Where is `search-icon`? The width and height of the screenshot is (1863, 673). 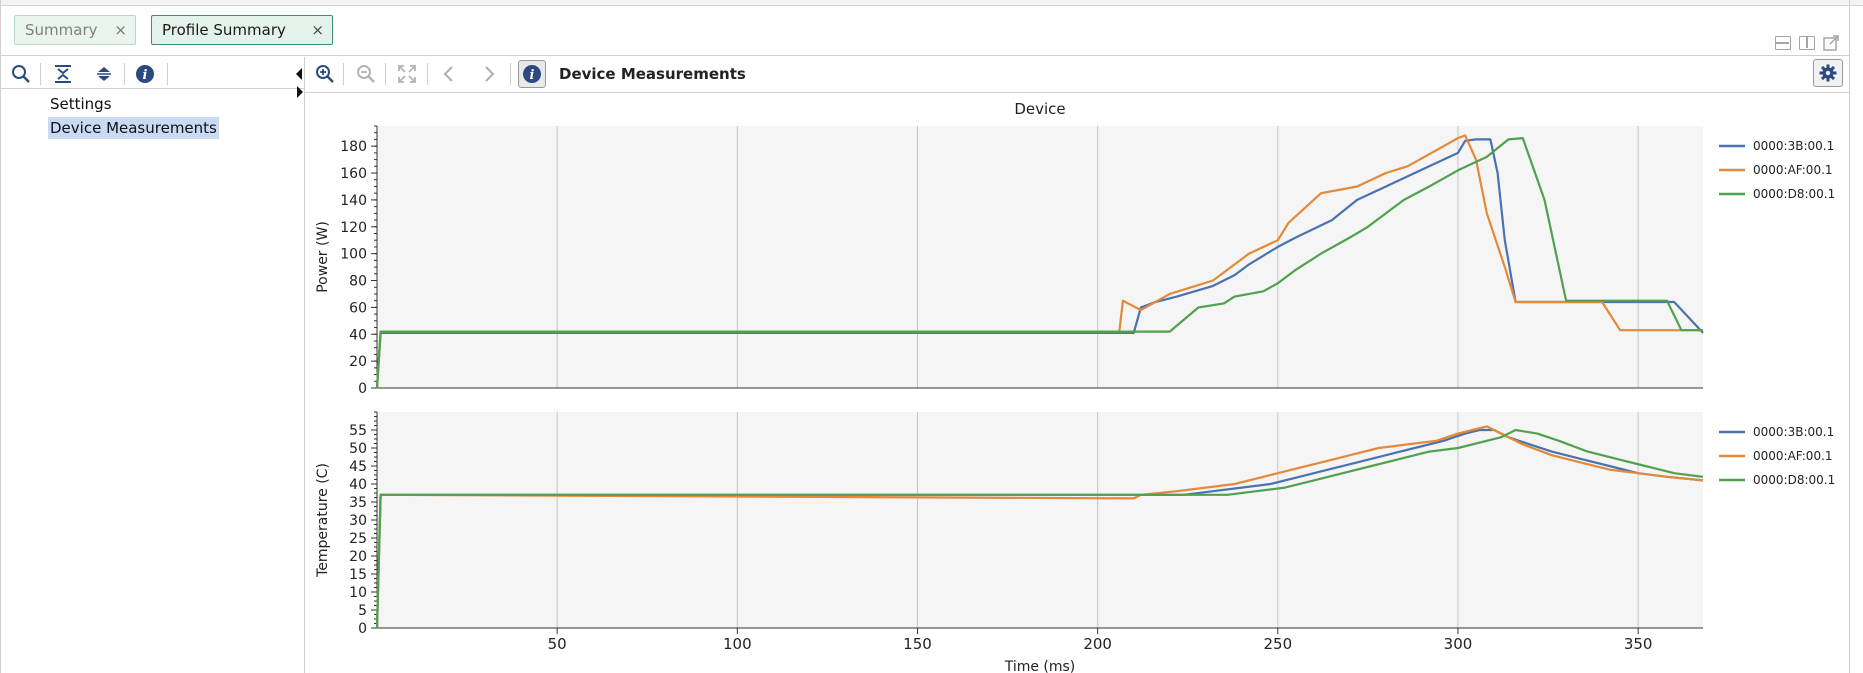 search-icon is located at coordinates (21, 74).